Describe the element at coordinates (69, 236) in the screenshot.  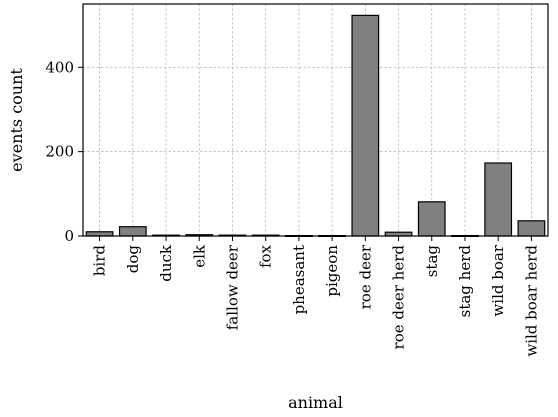
I see `y-tick-label: 0` at that location.